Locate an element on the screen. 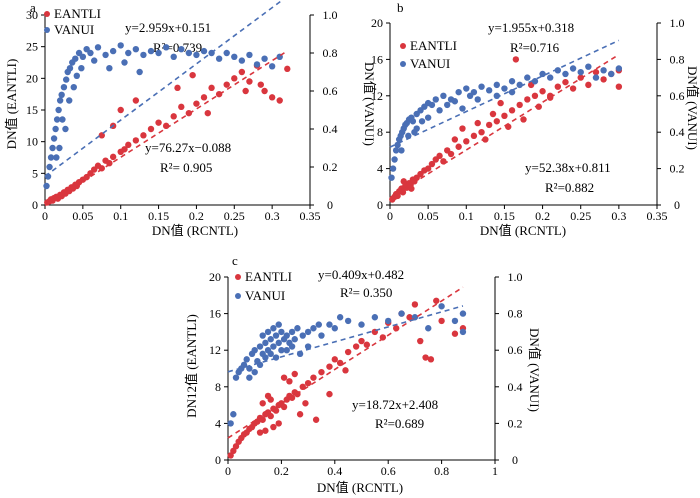 Image resolution: width=700 pixels, height=498 pixels. y-right-tick-label: 0.4 is located at coordinates (515, 387).